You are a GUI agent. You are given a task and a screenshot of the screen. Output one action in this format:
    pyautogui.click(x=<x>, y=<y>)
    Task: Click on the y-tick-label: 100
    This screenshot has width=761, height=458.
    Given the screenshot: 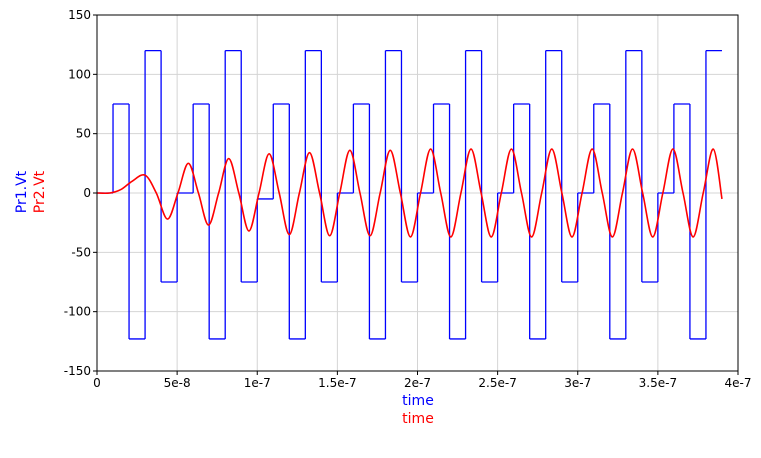 What is the action you would take?
    pyautogui.click(x=79, y=74)
    